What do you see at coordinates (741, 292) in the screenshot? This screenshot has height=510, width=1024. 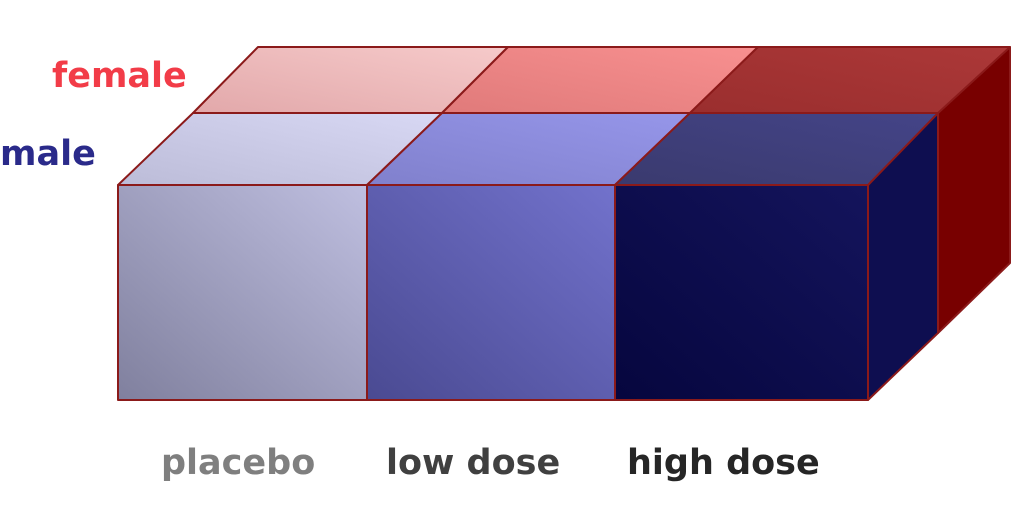 I see `male-high-dose-front` at bounding box center [741, 292].